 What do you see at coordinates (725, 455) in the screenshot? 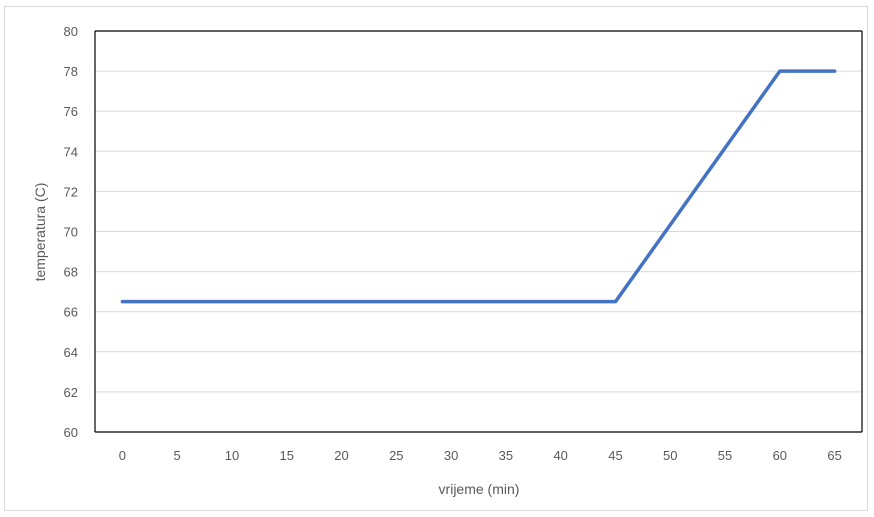
I see `x-tick-label-55: 55` at bounding box center [725, 455].